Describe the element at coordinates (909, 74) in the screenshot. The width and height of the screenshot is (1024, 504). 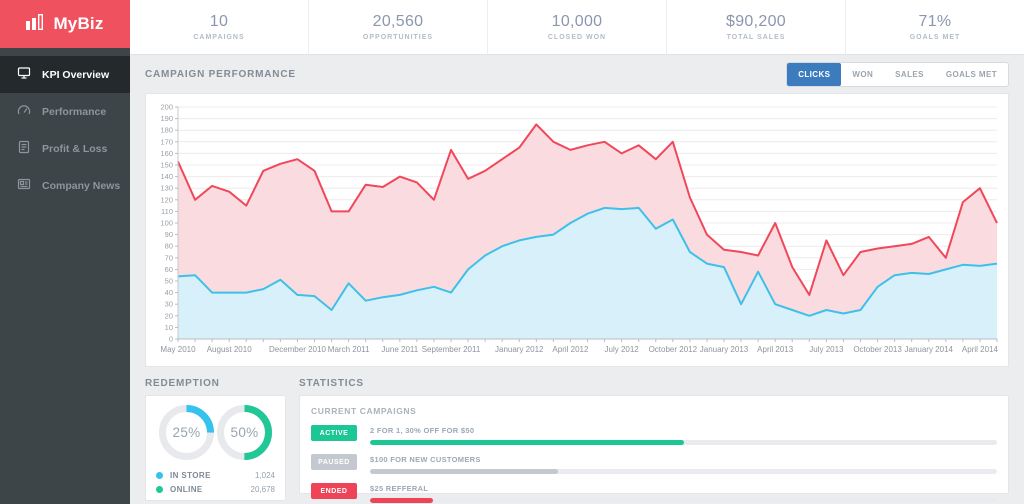
I see `tab-sales: SALES` at that location.